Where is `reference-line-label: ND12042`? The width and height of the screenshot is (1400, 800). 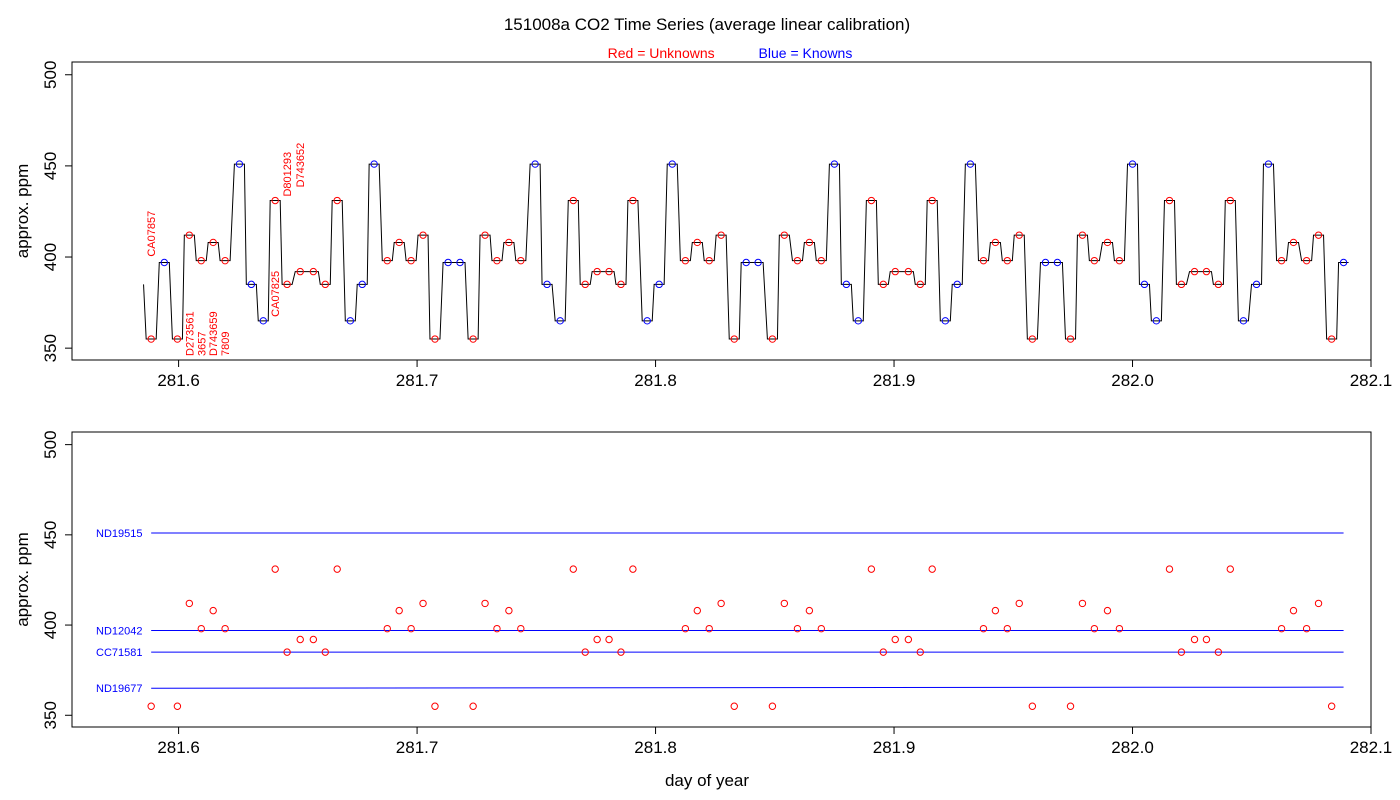
reference-line-label: ND12042 is located at coordinates (119, 631).